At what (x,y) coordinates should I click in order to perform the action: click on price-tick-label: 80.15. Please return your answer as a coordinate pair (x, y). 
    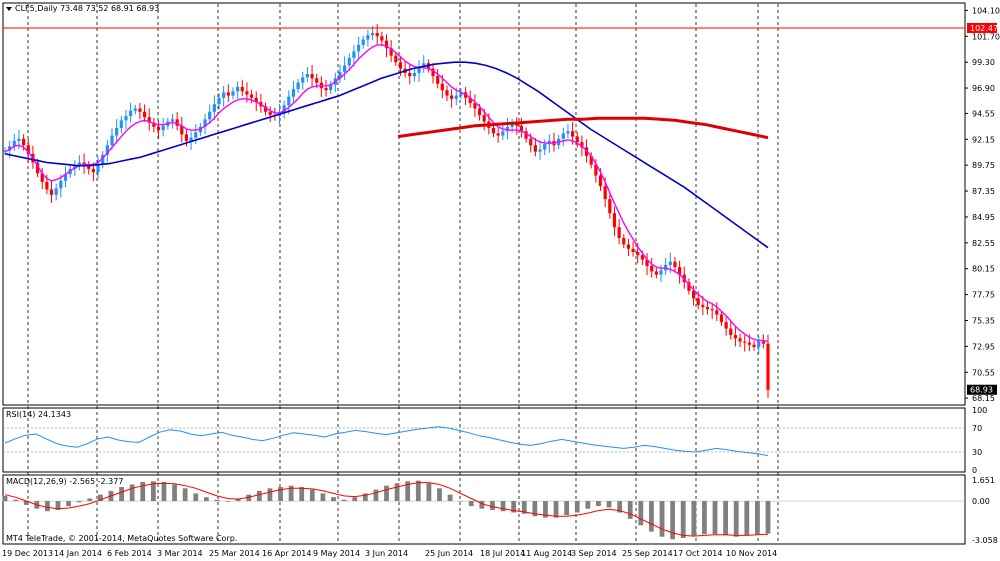
    Looking at the image, I should click on (983, 269).